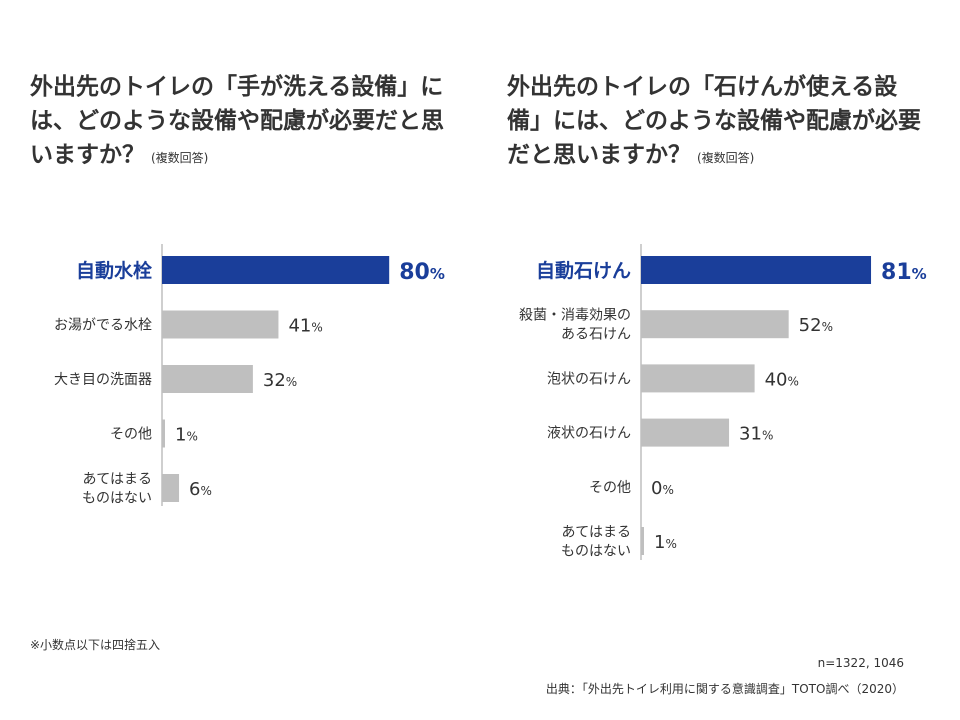 Image resolution: width=960 pixels, height=720 pixels. I want to click on category-label-right: 殺菌・消毒効果のある石けん, so click(575, 325).